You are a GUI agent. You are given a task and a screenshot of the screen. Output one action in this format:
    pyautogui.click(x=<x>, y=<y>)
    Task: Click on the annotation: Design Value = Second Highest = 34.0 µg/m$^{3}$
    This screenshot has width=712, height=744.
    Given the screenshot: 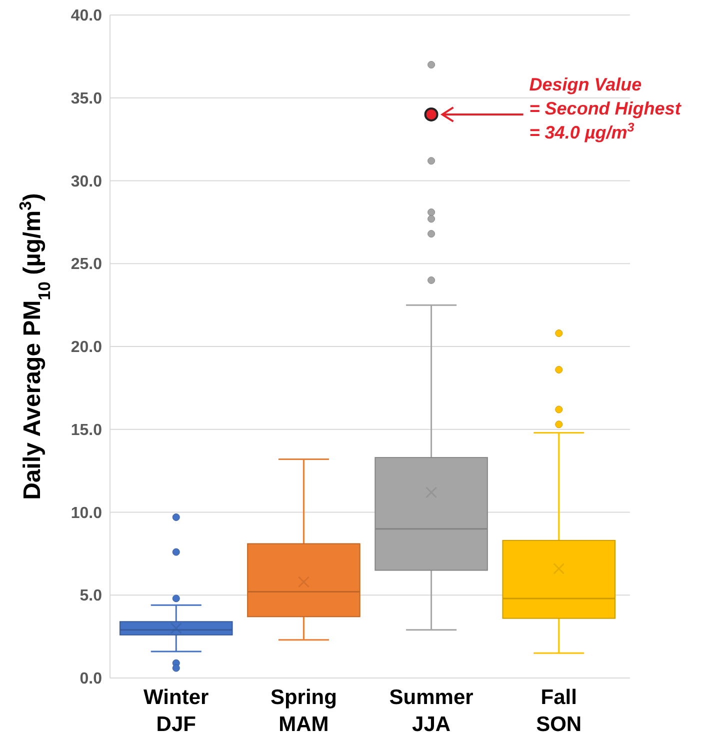 What is the action you would take?
    pyautogui.click(x=605, y=108)
    